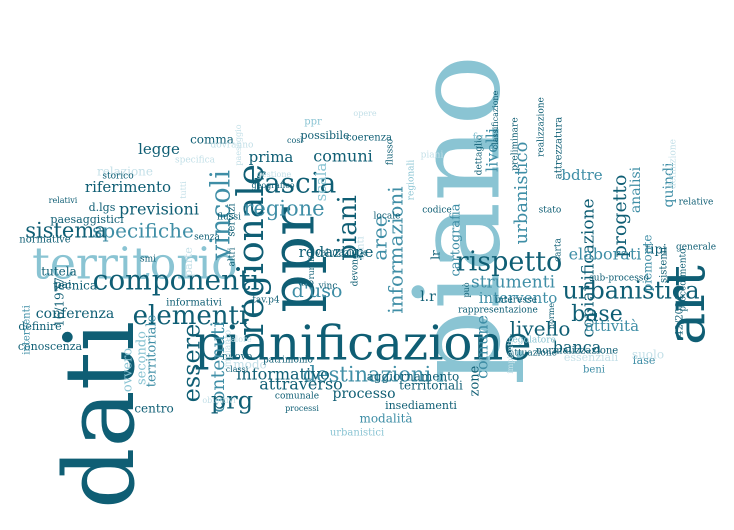  I want to click on cloud-word: prg, so click(232, 401).